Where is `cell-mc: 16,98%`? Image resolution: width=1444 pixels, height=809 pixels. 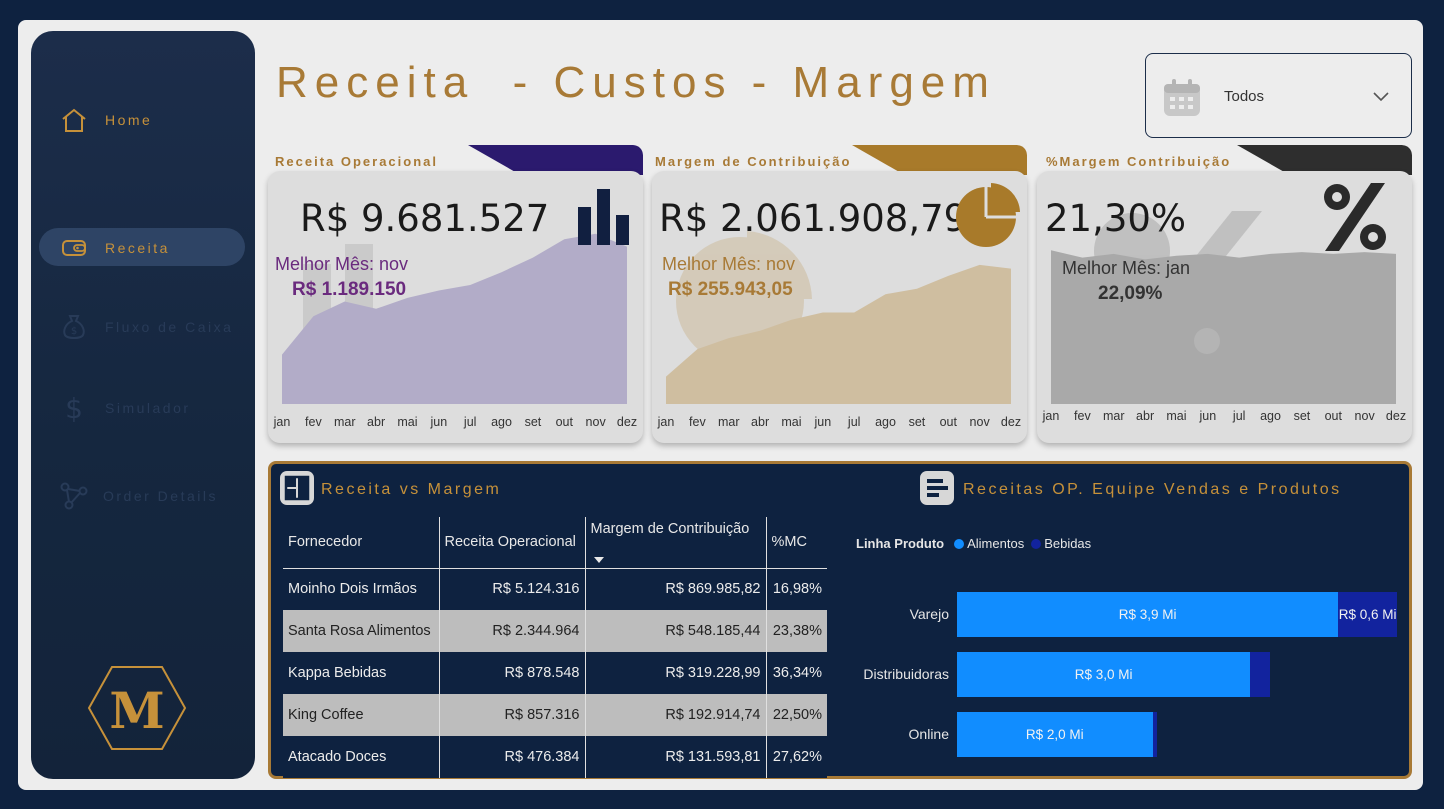
cell-mc: 16,98% is located at coordinates (796, 589).